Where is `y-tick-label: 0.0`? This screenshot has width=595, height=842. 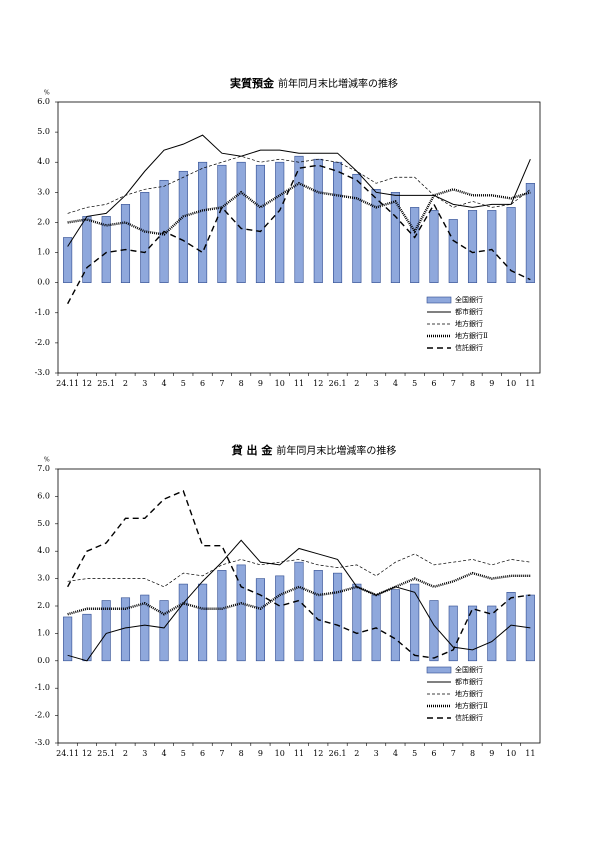 y-tick-label: 0.0 is located at coordinates (43, 660).